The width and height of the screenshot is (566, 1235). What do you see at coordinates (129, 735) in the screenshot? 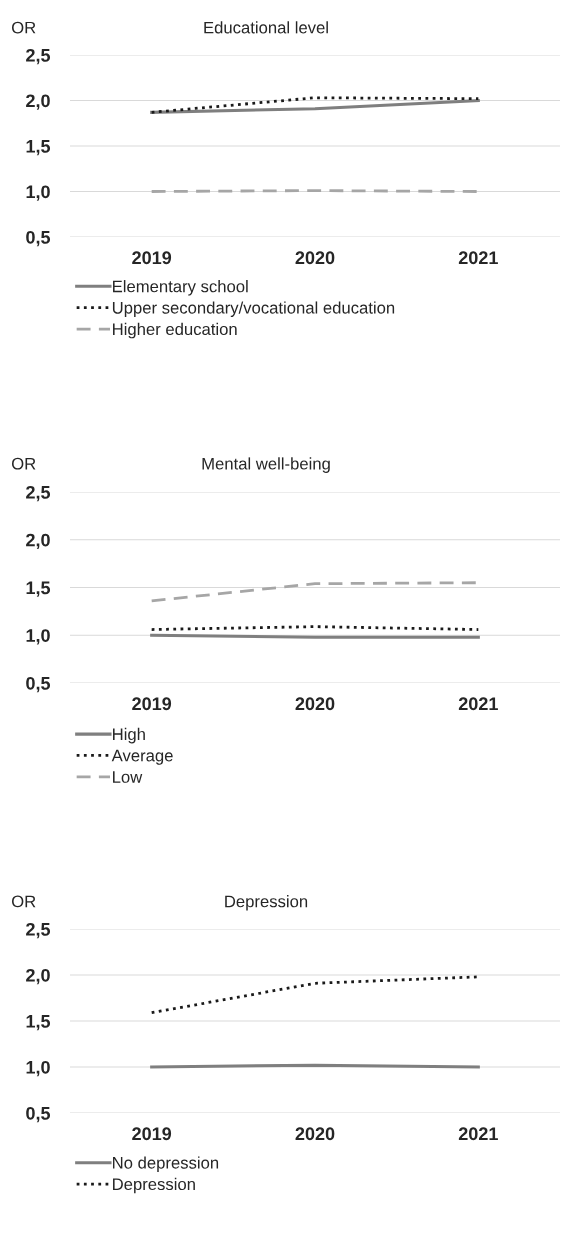
I see `legend-label: High` at bounding box center [129, 735].